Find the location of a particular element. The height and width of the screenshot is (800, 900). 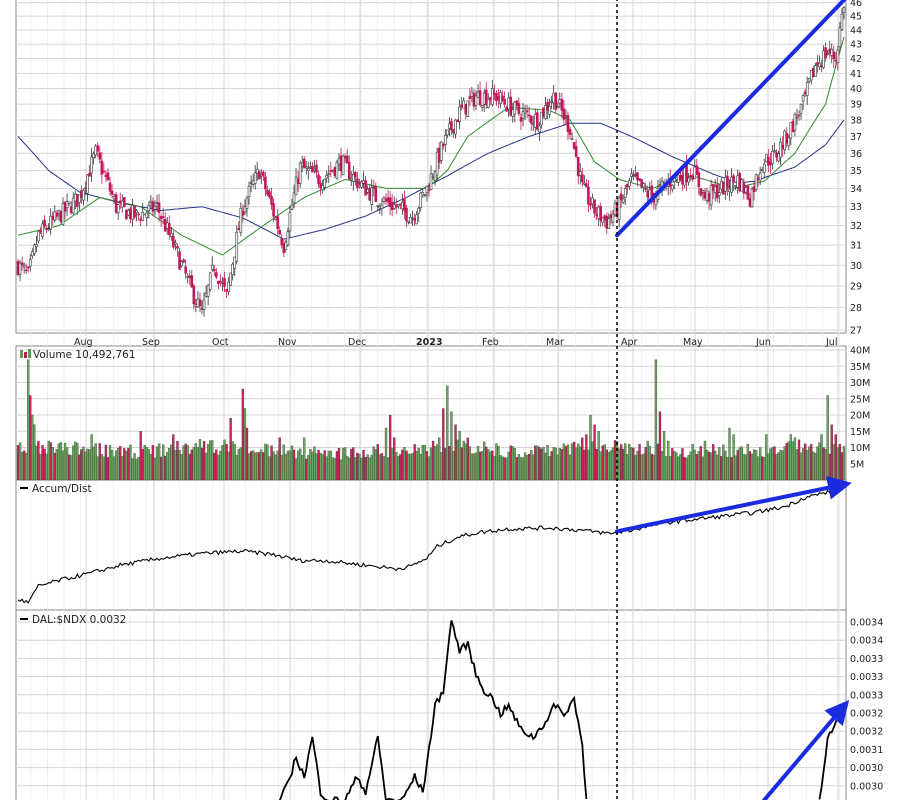

accumdist-label: Accum/Dist is located at coordinates (62, 489).